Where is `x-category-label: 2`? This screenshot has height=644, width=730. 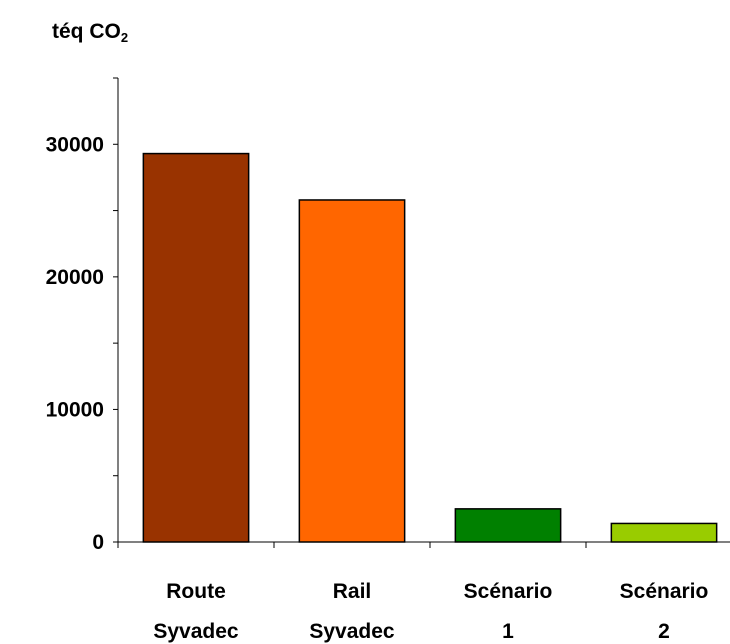
x-category-label: 2 is located at coordinates (664, 631).